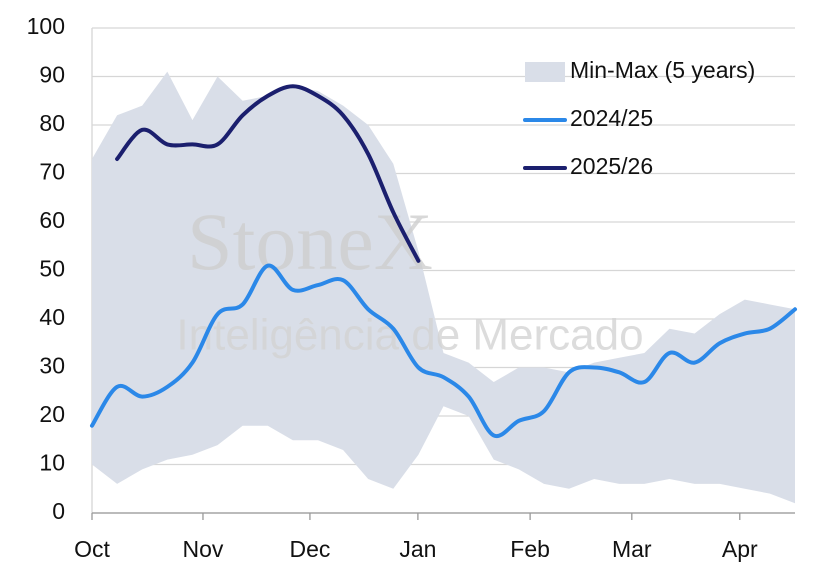 Image resolution: width=818 pixels, height=586 pixels. Describe the element at coordinates (52, 172) in the screenshot. I see `y-tick-label: 70` at that location.